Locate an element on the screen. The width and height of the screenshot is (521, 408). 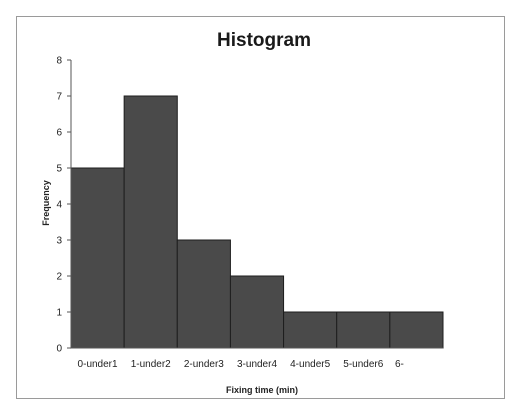
x-tick-label: 1-under2 is located at coordinates (151, 364).